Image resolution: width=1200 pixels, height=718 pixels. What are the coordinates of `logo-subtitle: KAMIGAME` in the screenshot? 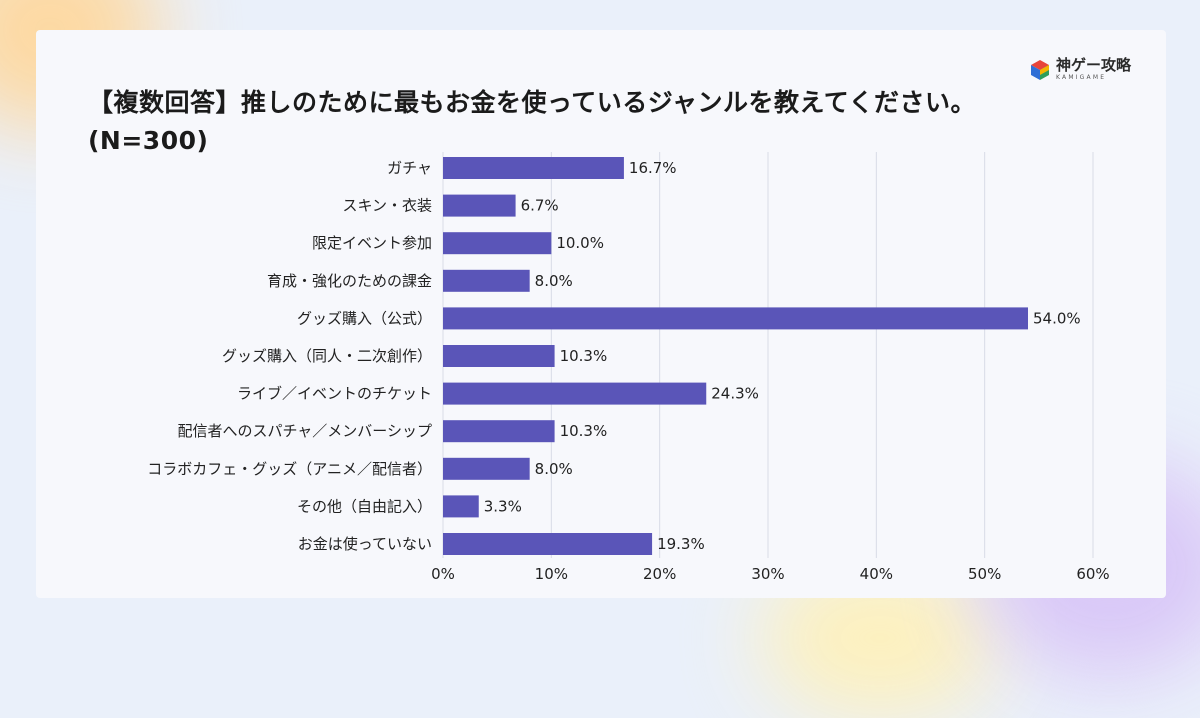 It's located at (1081, 77).